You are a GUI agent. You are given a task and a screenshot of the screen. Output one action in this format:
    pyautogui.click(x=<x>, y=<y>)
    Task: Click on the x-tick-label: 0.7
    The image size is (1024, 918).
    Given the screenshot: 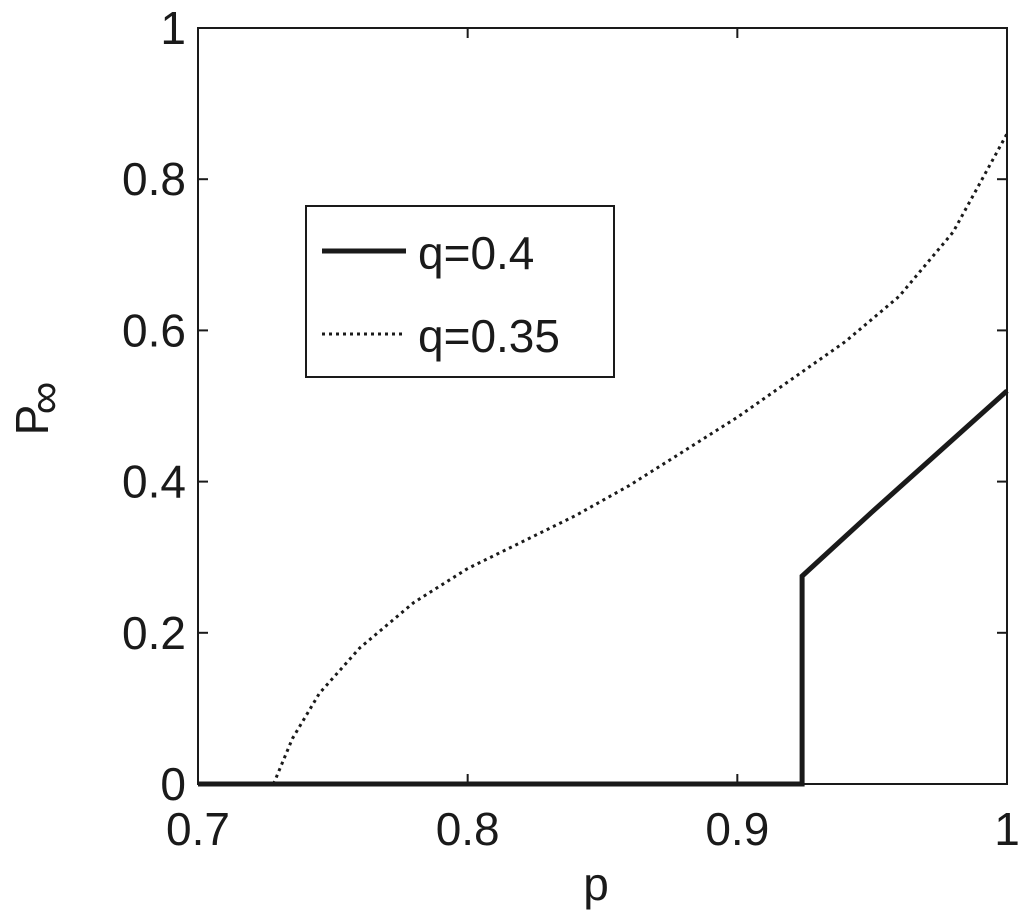 What is the action you would take?
    pyautogui.click(x=198, y=829)
    